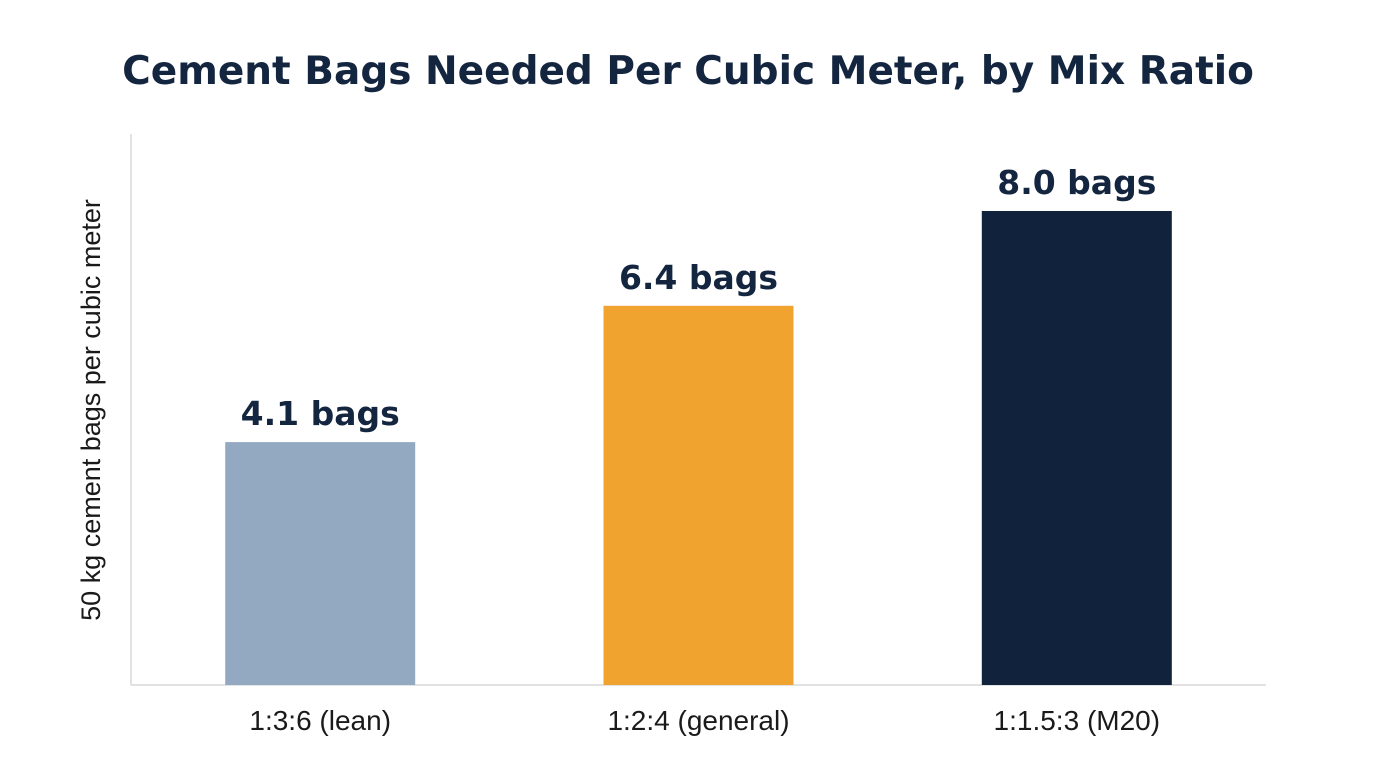 This screenshot has height=768, width=1376. I want to click on data-label-3: 8.0 bags, so click(1076, 182).